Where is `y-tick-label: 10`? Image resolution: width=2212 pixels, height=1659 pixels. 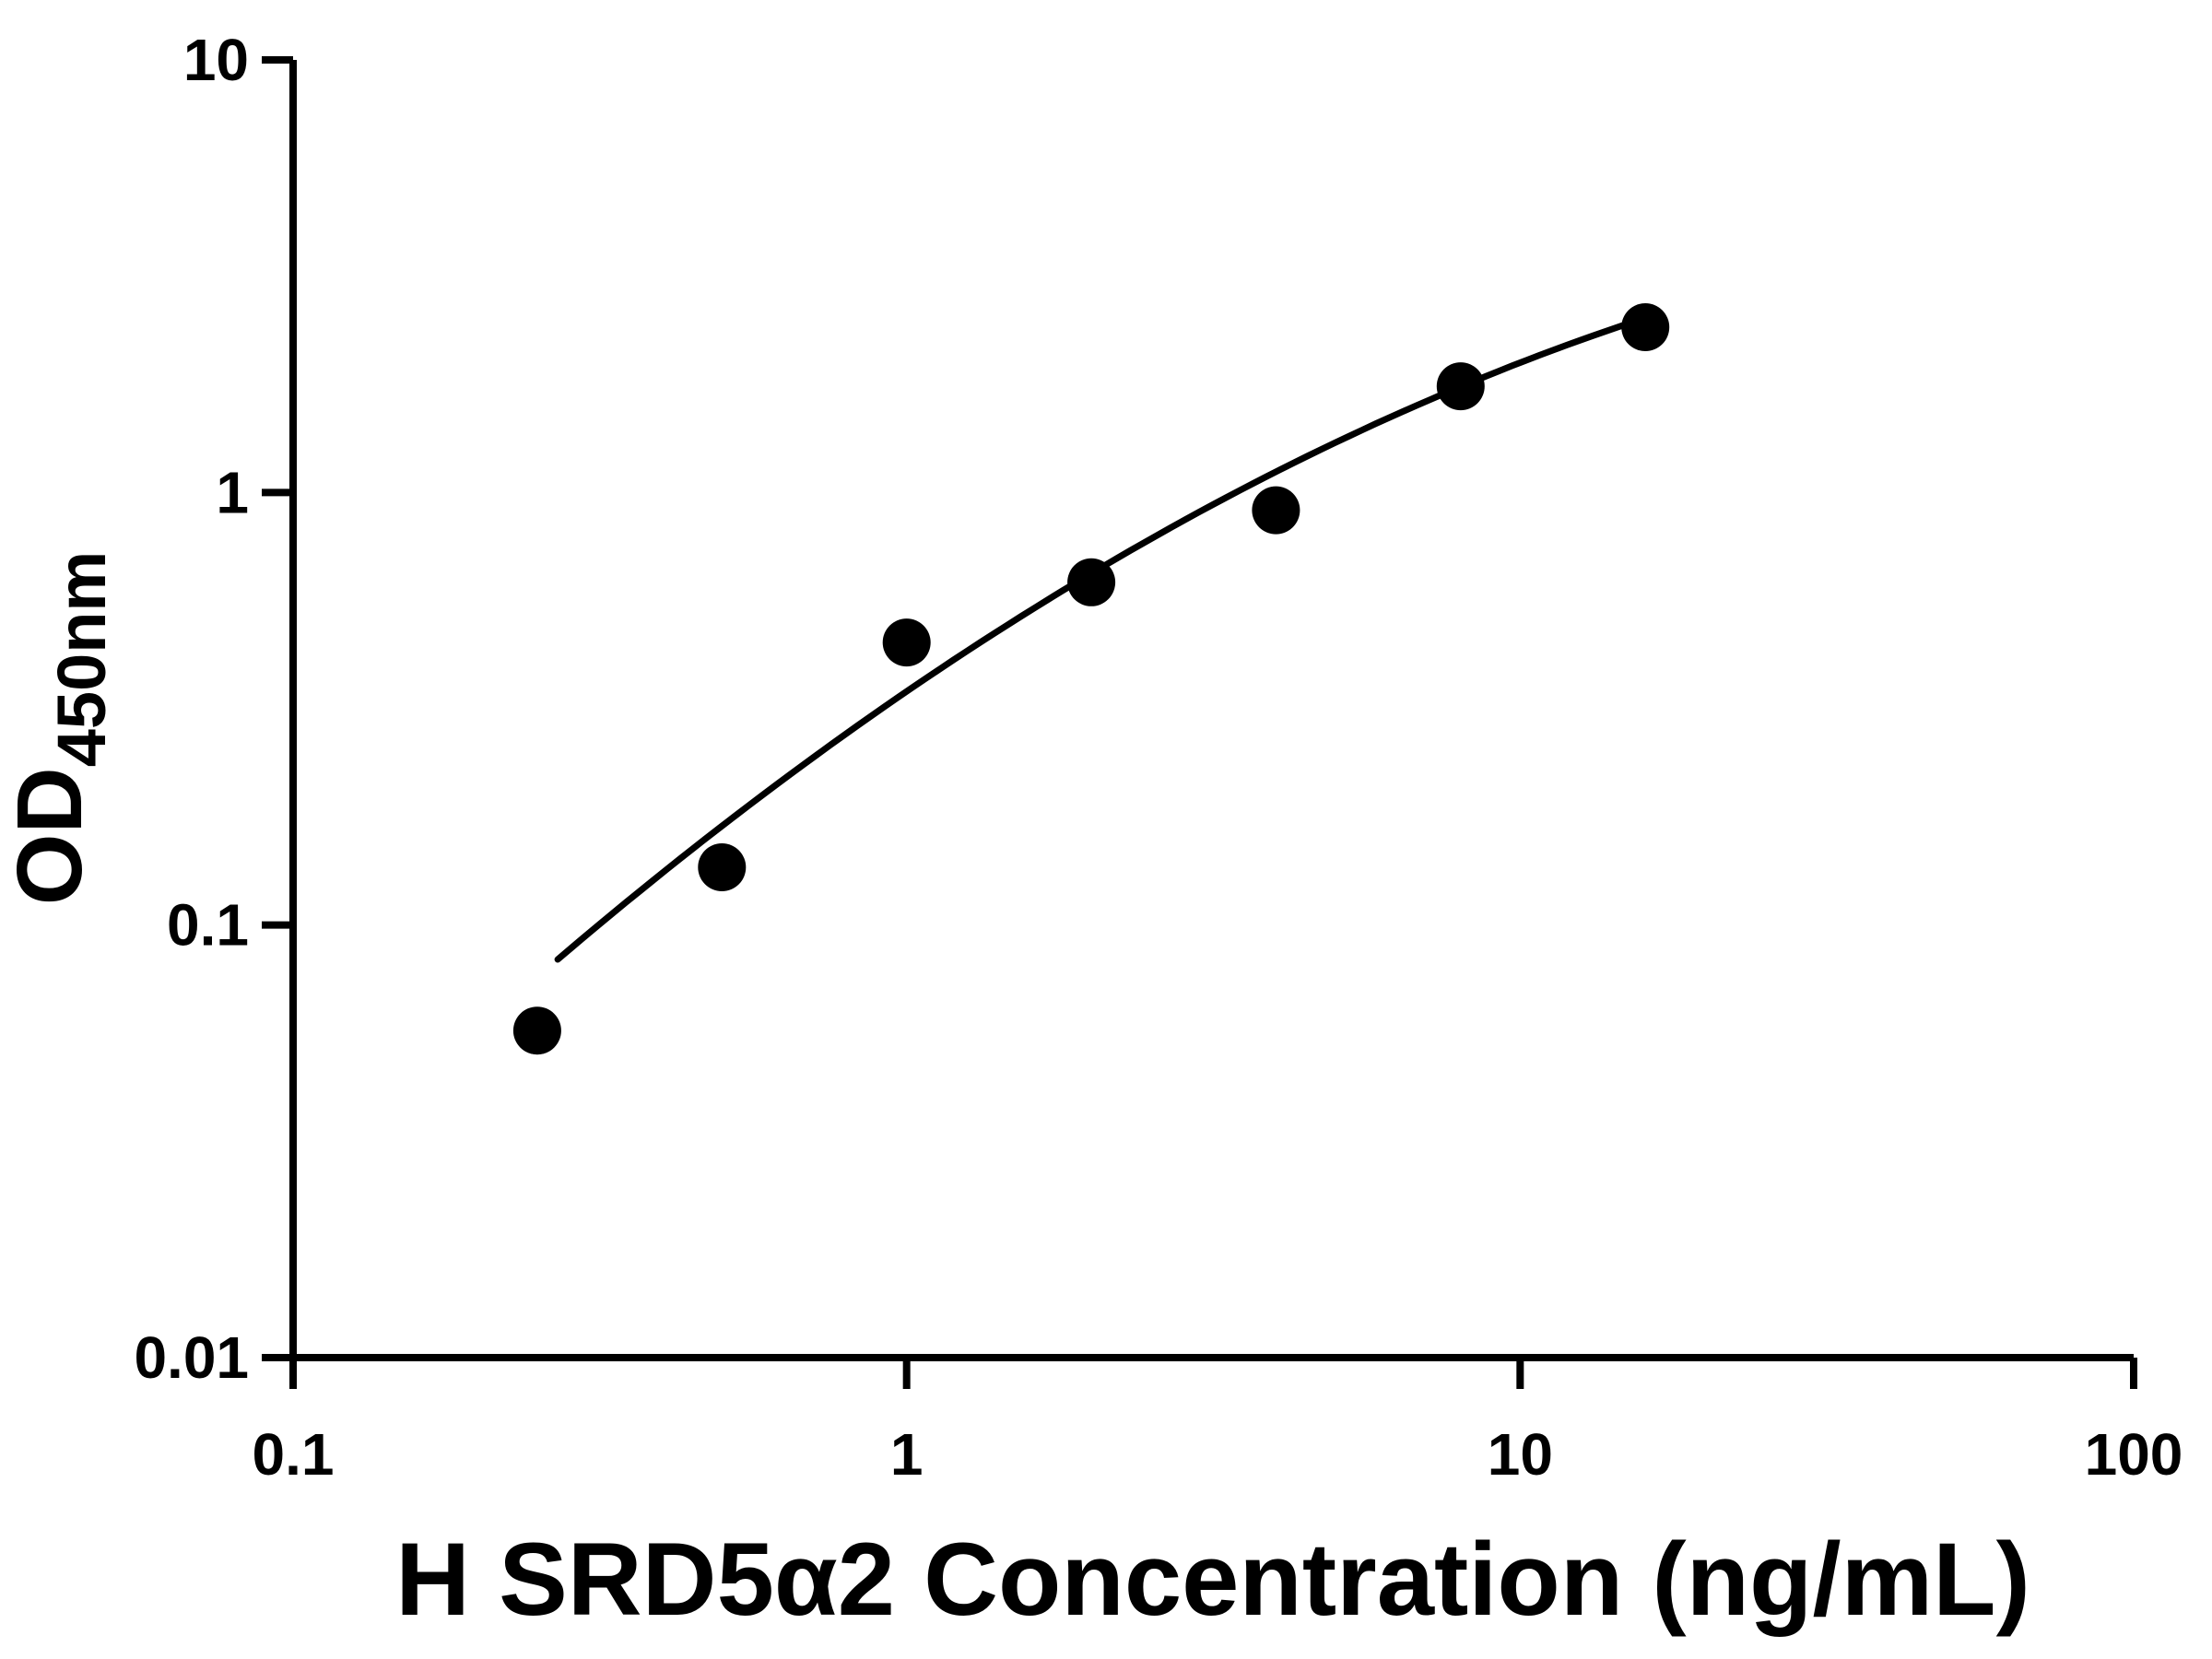 y-tick-label: 10 is located at coordinates (216, 60).